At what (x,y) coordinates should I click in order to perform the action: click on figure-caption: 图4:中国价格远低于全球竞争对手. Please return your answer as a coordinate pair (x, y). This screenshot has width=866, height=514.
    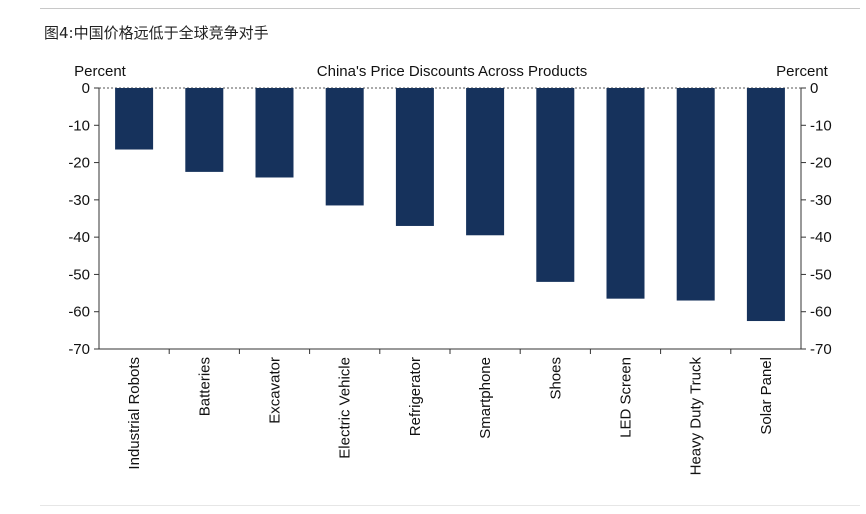
    Looking at the image, I should click on (156, 33).